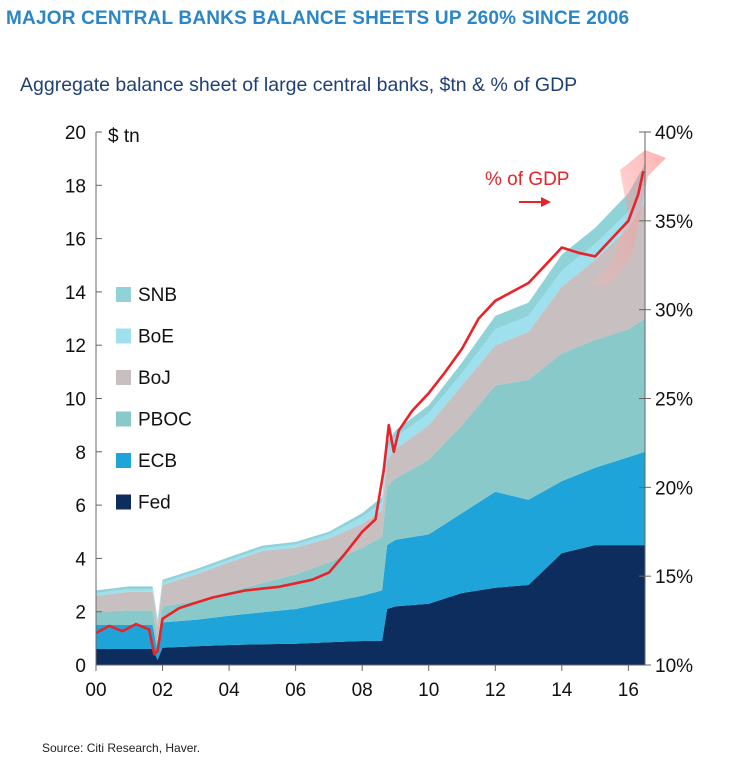  What do you see at coordinates (674, 133) in the screenshot?
I see `y-right-tick-label: 40%` at bounding box center [674, 133].